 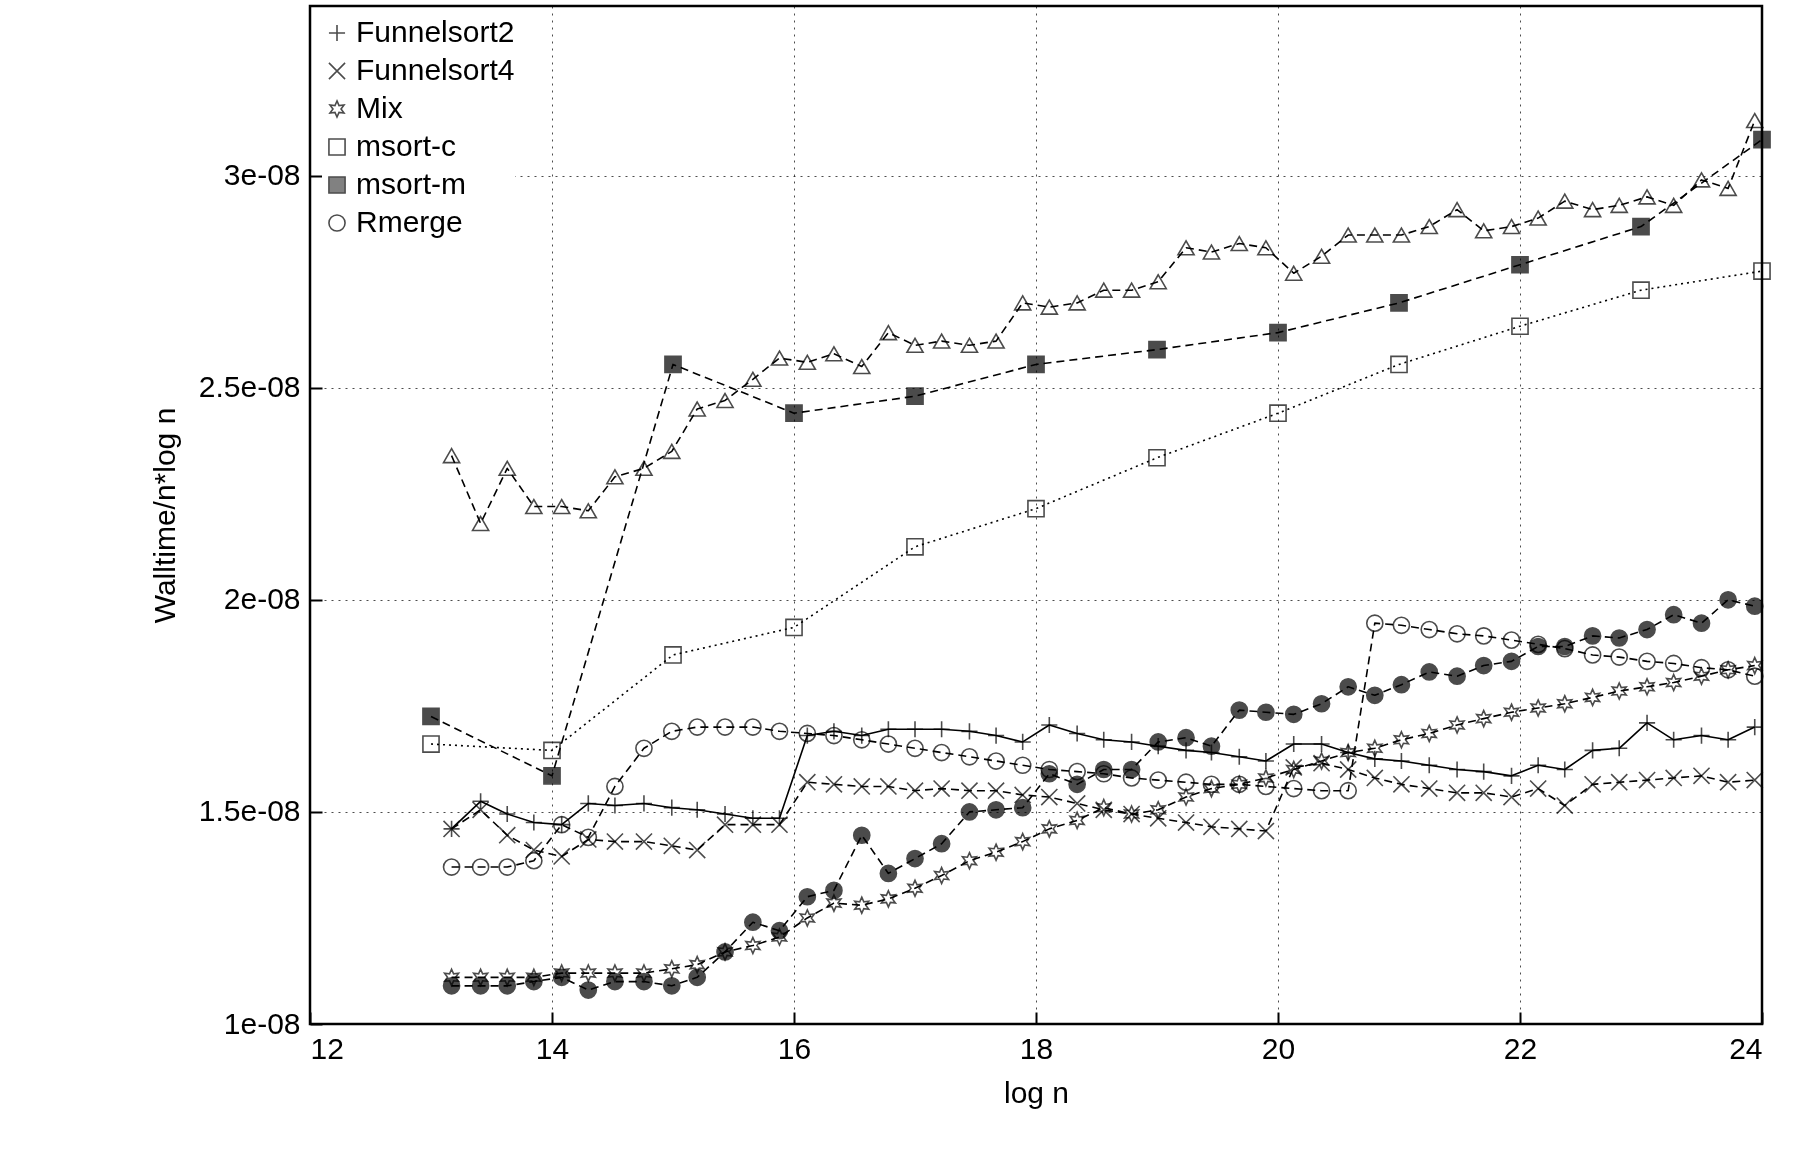 I want to click on y-tick-label: 2.5e-08, so click(x=249, y=387).